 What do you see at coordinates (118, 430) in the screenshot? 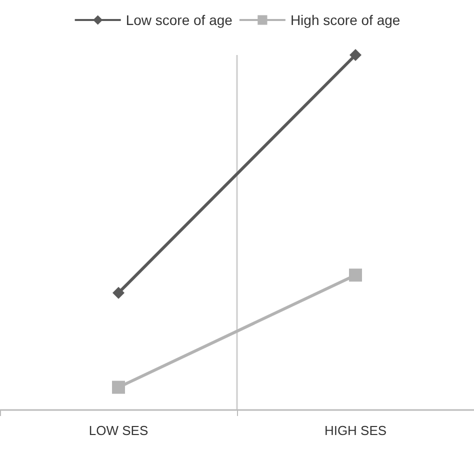
I see `x-tick-label: LOW SES` at bounding box center [118, 430].